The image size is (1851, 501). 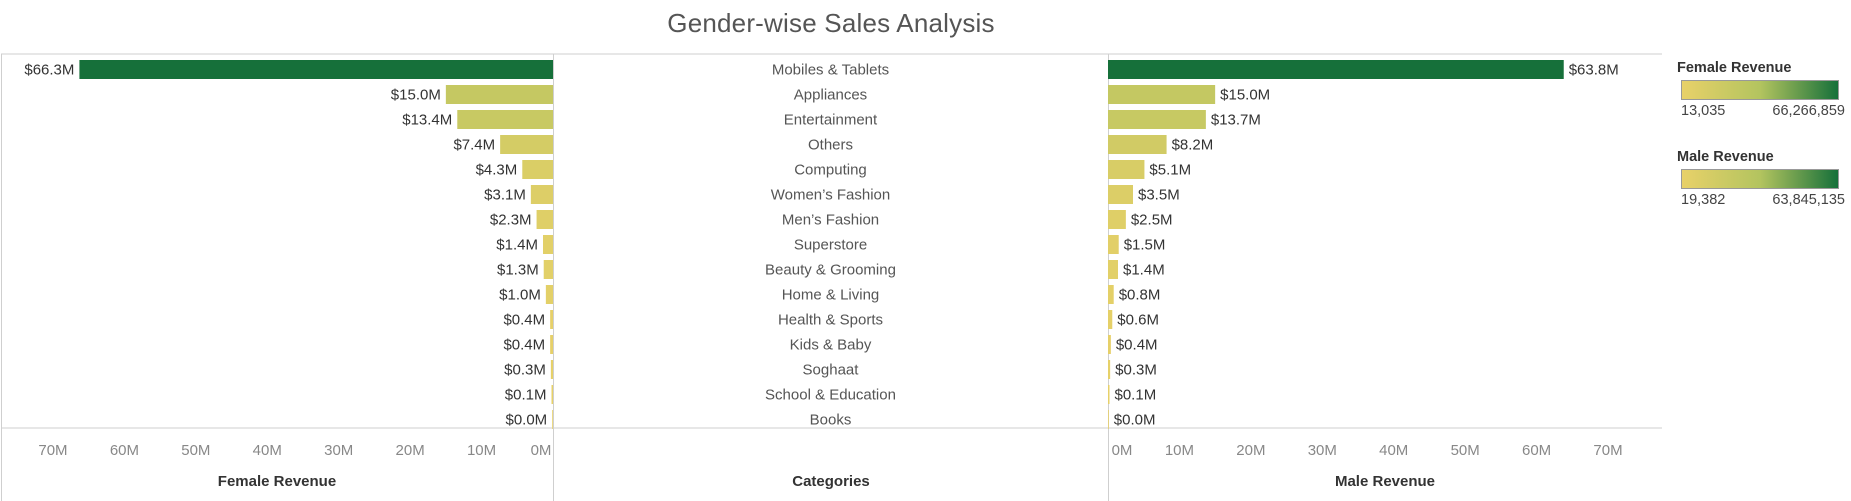 I want to click on male-data-label: $2.5M, so click(x=1152, y=220).